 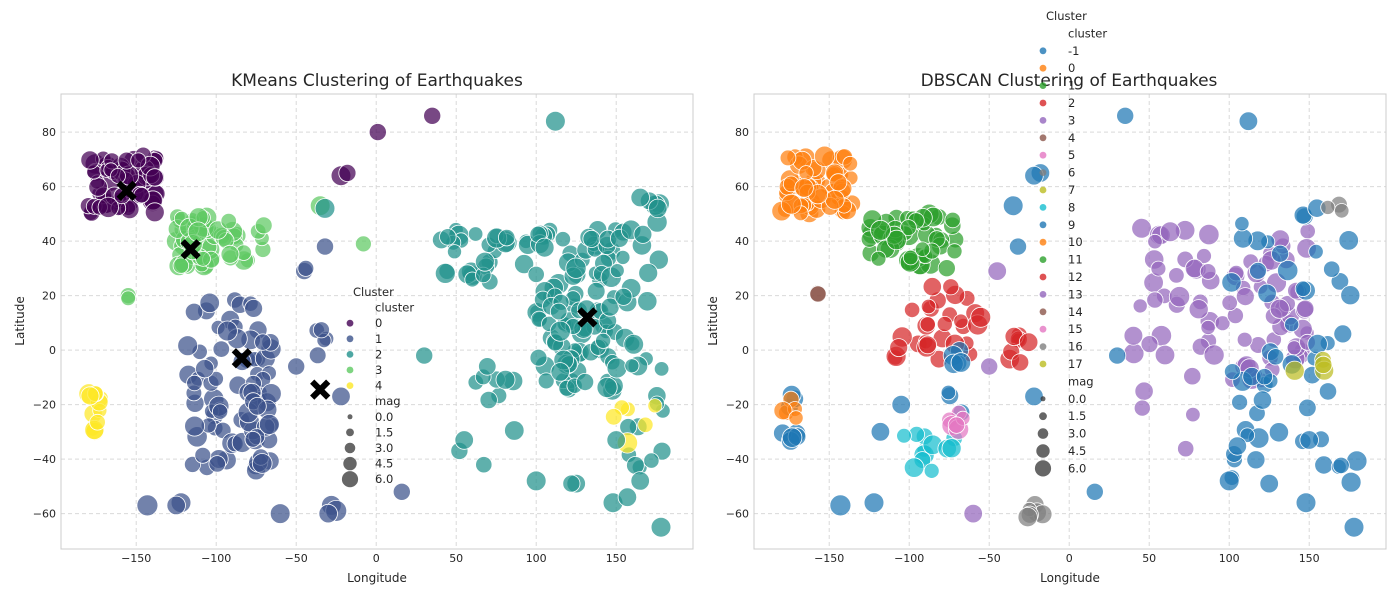 I want to click on legend-entry: 14, so click(x=1075, y=312).